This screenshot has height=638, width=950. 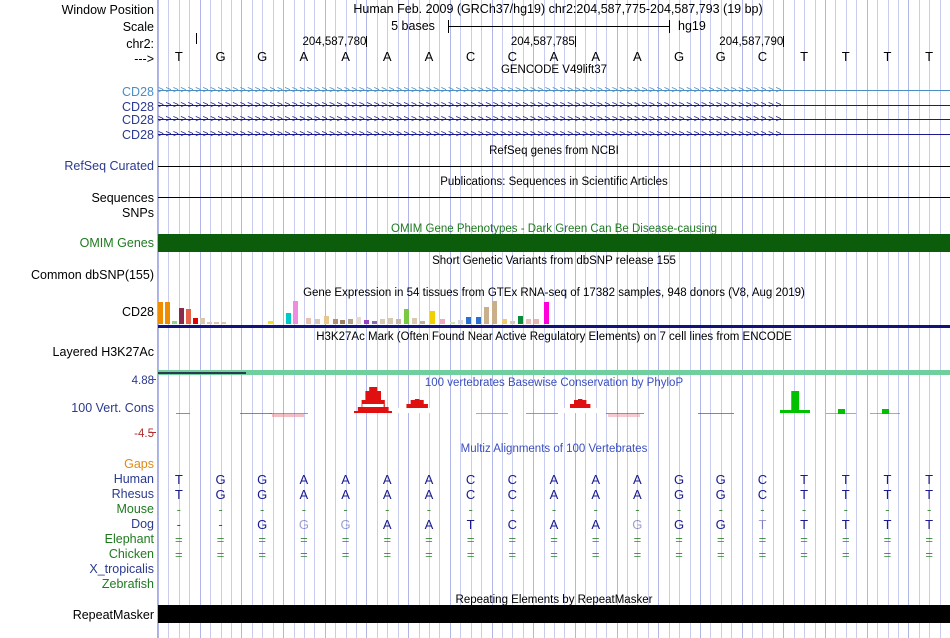 What do you see at coordinates (116, 243) in the screenshot?
I see `label-omim-genes: OMIM Genes` at bounding box center [116, 243].